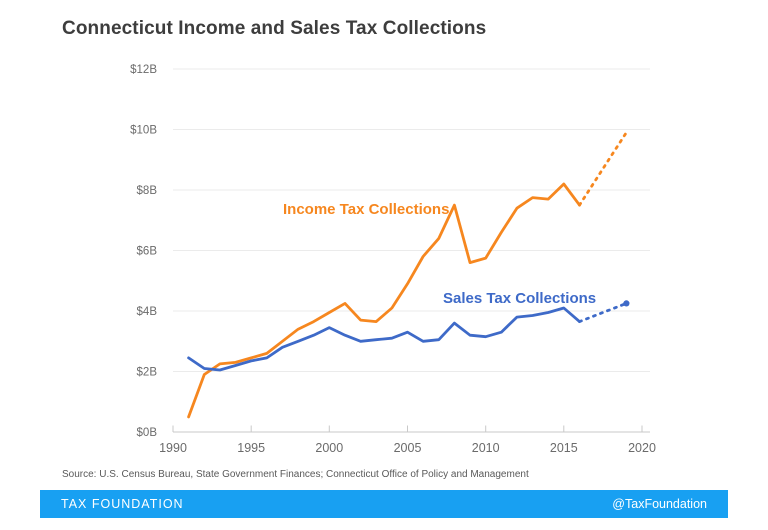 The image size is (768, 530). What do you see at coordinates (366, 209) in the screenshot?
I see `income-series-label: Income Tax Collections` at bounding box center [366, 209].